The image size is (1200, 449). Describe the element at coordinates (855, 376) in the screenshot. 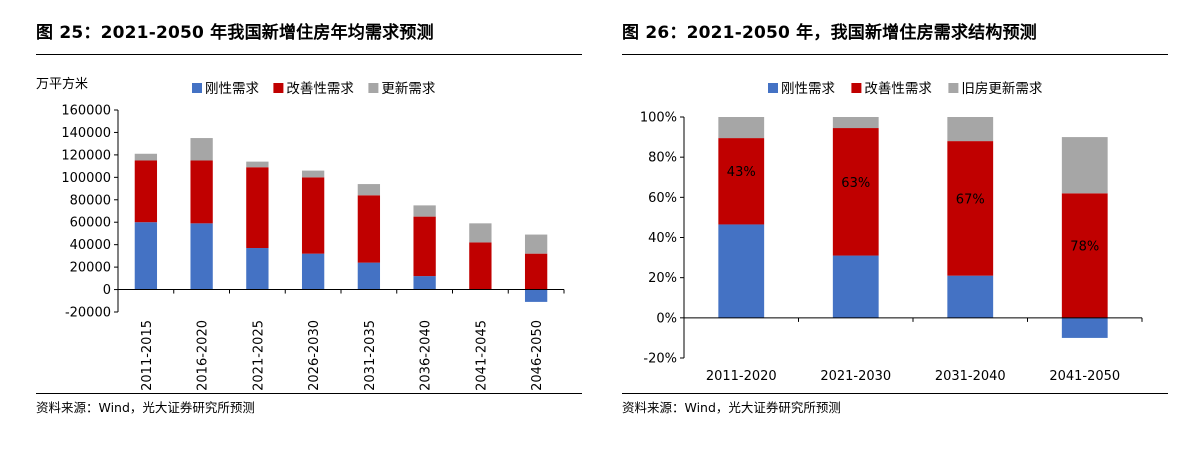

I see `x-tick-label: 2021-2030` at that location.